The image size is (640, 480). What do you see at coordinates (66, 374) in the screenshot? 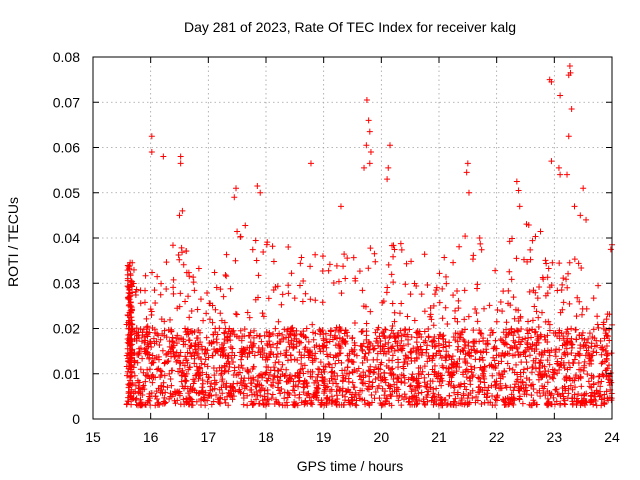
I see `y-tick-label: 0.01` at bounding box center [66, 374].